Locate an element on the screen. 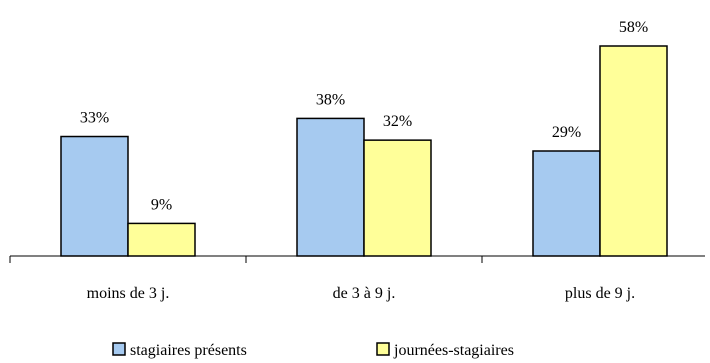 This screenshot has height=363, width=710. legend-label: journées-stagiaires is located at coordinates (453, 350).